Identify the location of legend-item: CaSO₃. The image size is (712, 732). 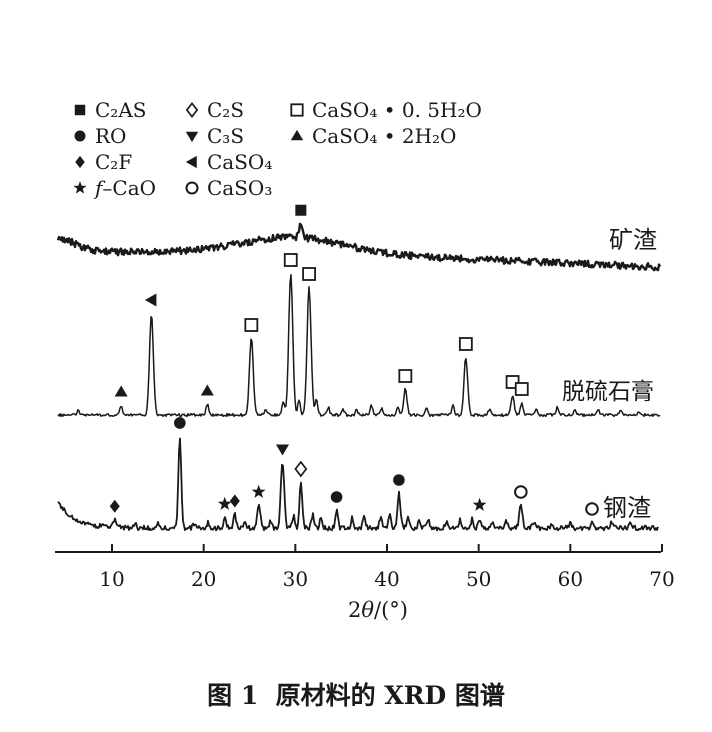
(227, 188).